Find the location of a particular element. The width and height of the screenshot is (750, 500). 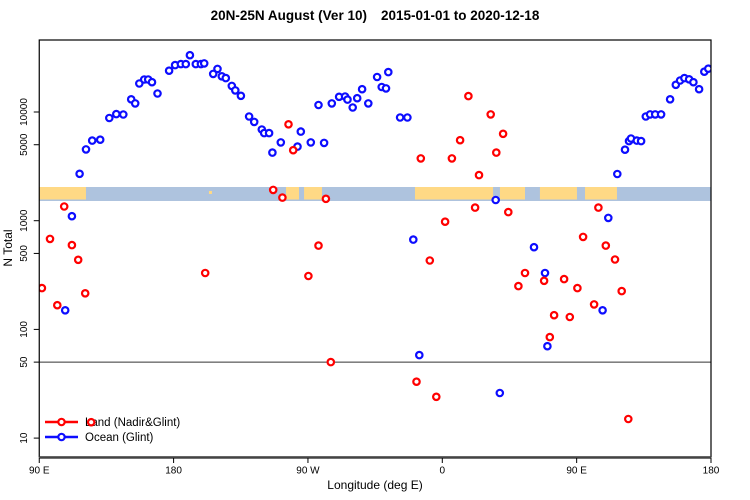

chart-title-dates: 2015-01-01 to 2020-12-18 is located at coordinates (460, 15).